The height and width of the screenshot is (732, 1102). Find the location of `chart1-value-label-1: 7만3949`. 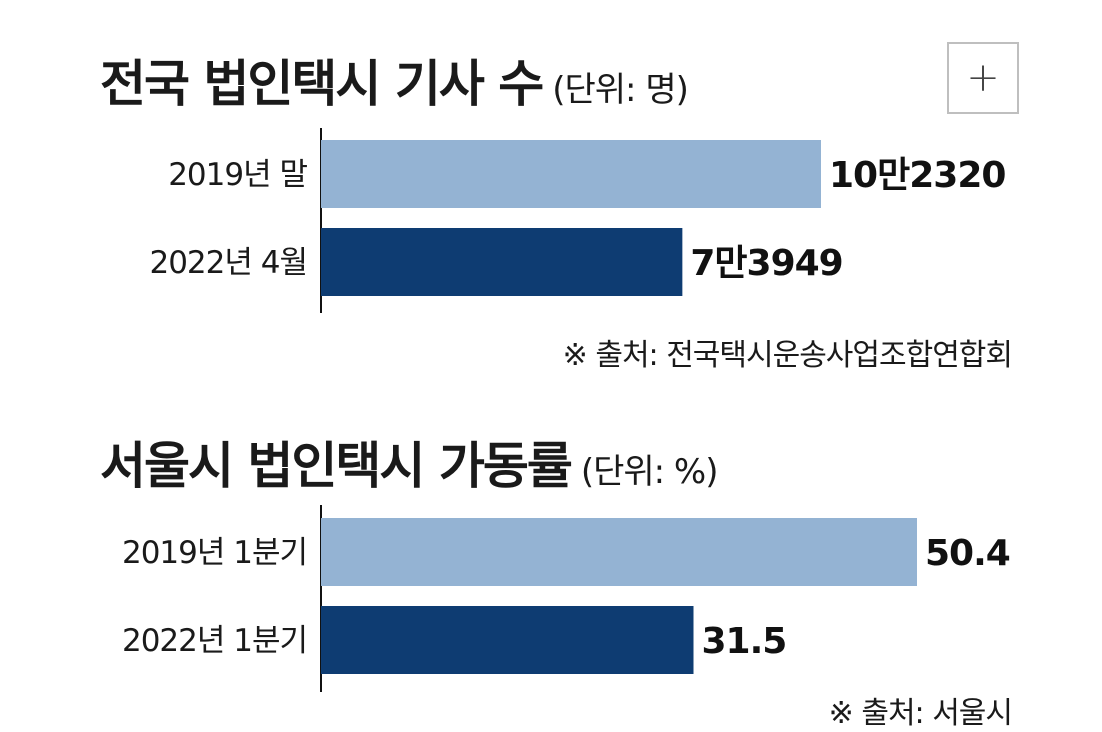

chart1-value-label-1: 7만3949 is located at coordinates (766, 263).